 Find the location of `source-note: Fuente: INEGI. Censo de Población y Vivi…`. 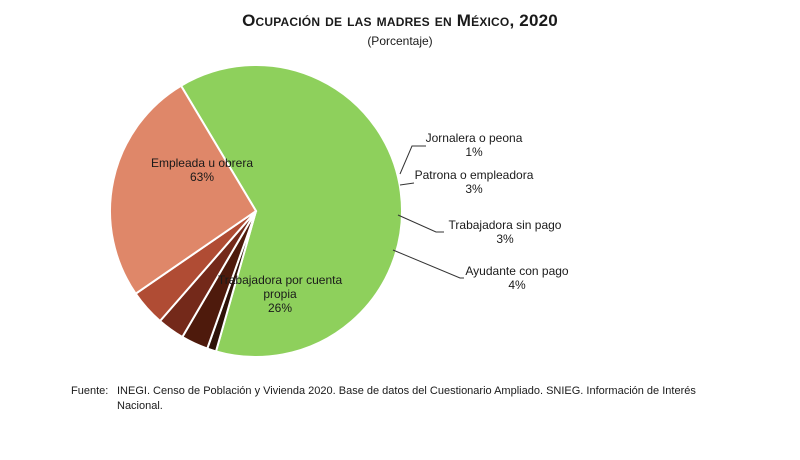

source-note: Fuente: INEGI. Censo de Población y Vivi… is located at coordinates (401, 399).